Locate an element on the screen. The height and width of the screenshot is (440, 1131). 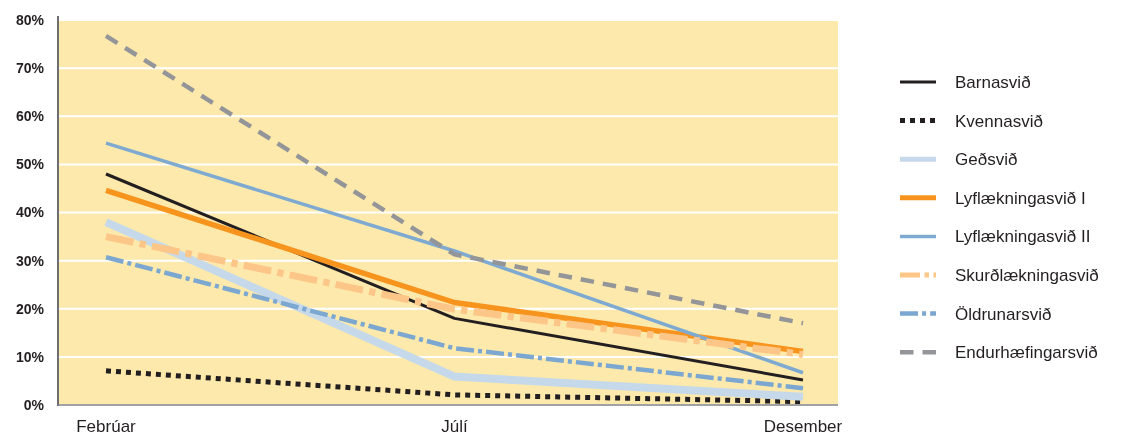
legend-label: Barnasvið is located at coordinates (993, 82).